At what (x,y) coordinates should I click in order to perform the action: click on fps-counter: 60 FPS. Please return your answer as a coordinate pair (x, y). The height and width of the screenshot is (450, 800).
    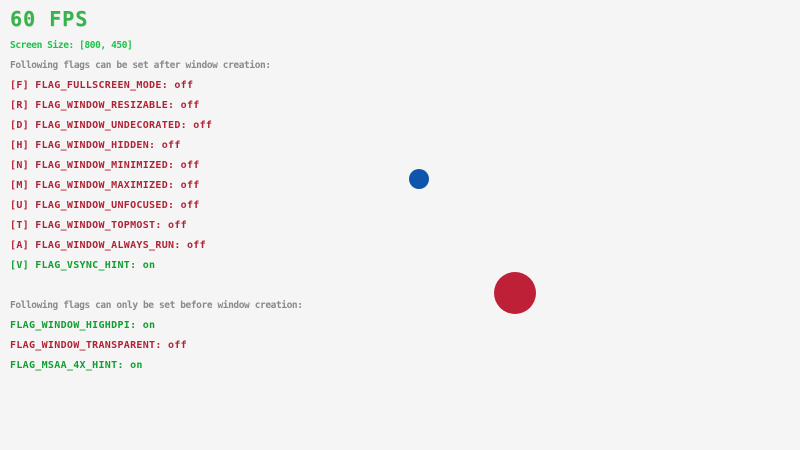
    Looking at the image, I should click on (49, 19).